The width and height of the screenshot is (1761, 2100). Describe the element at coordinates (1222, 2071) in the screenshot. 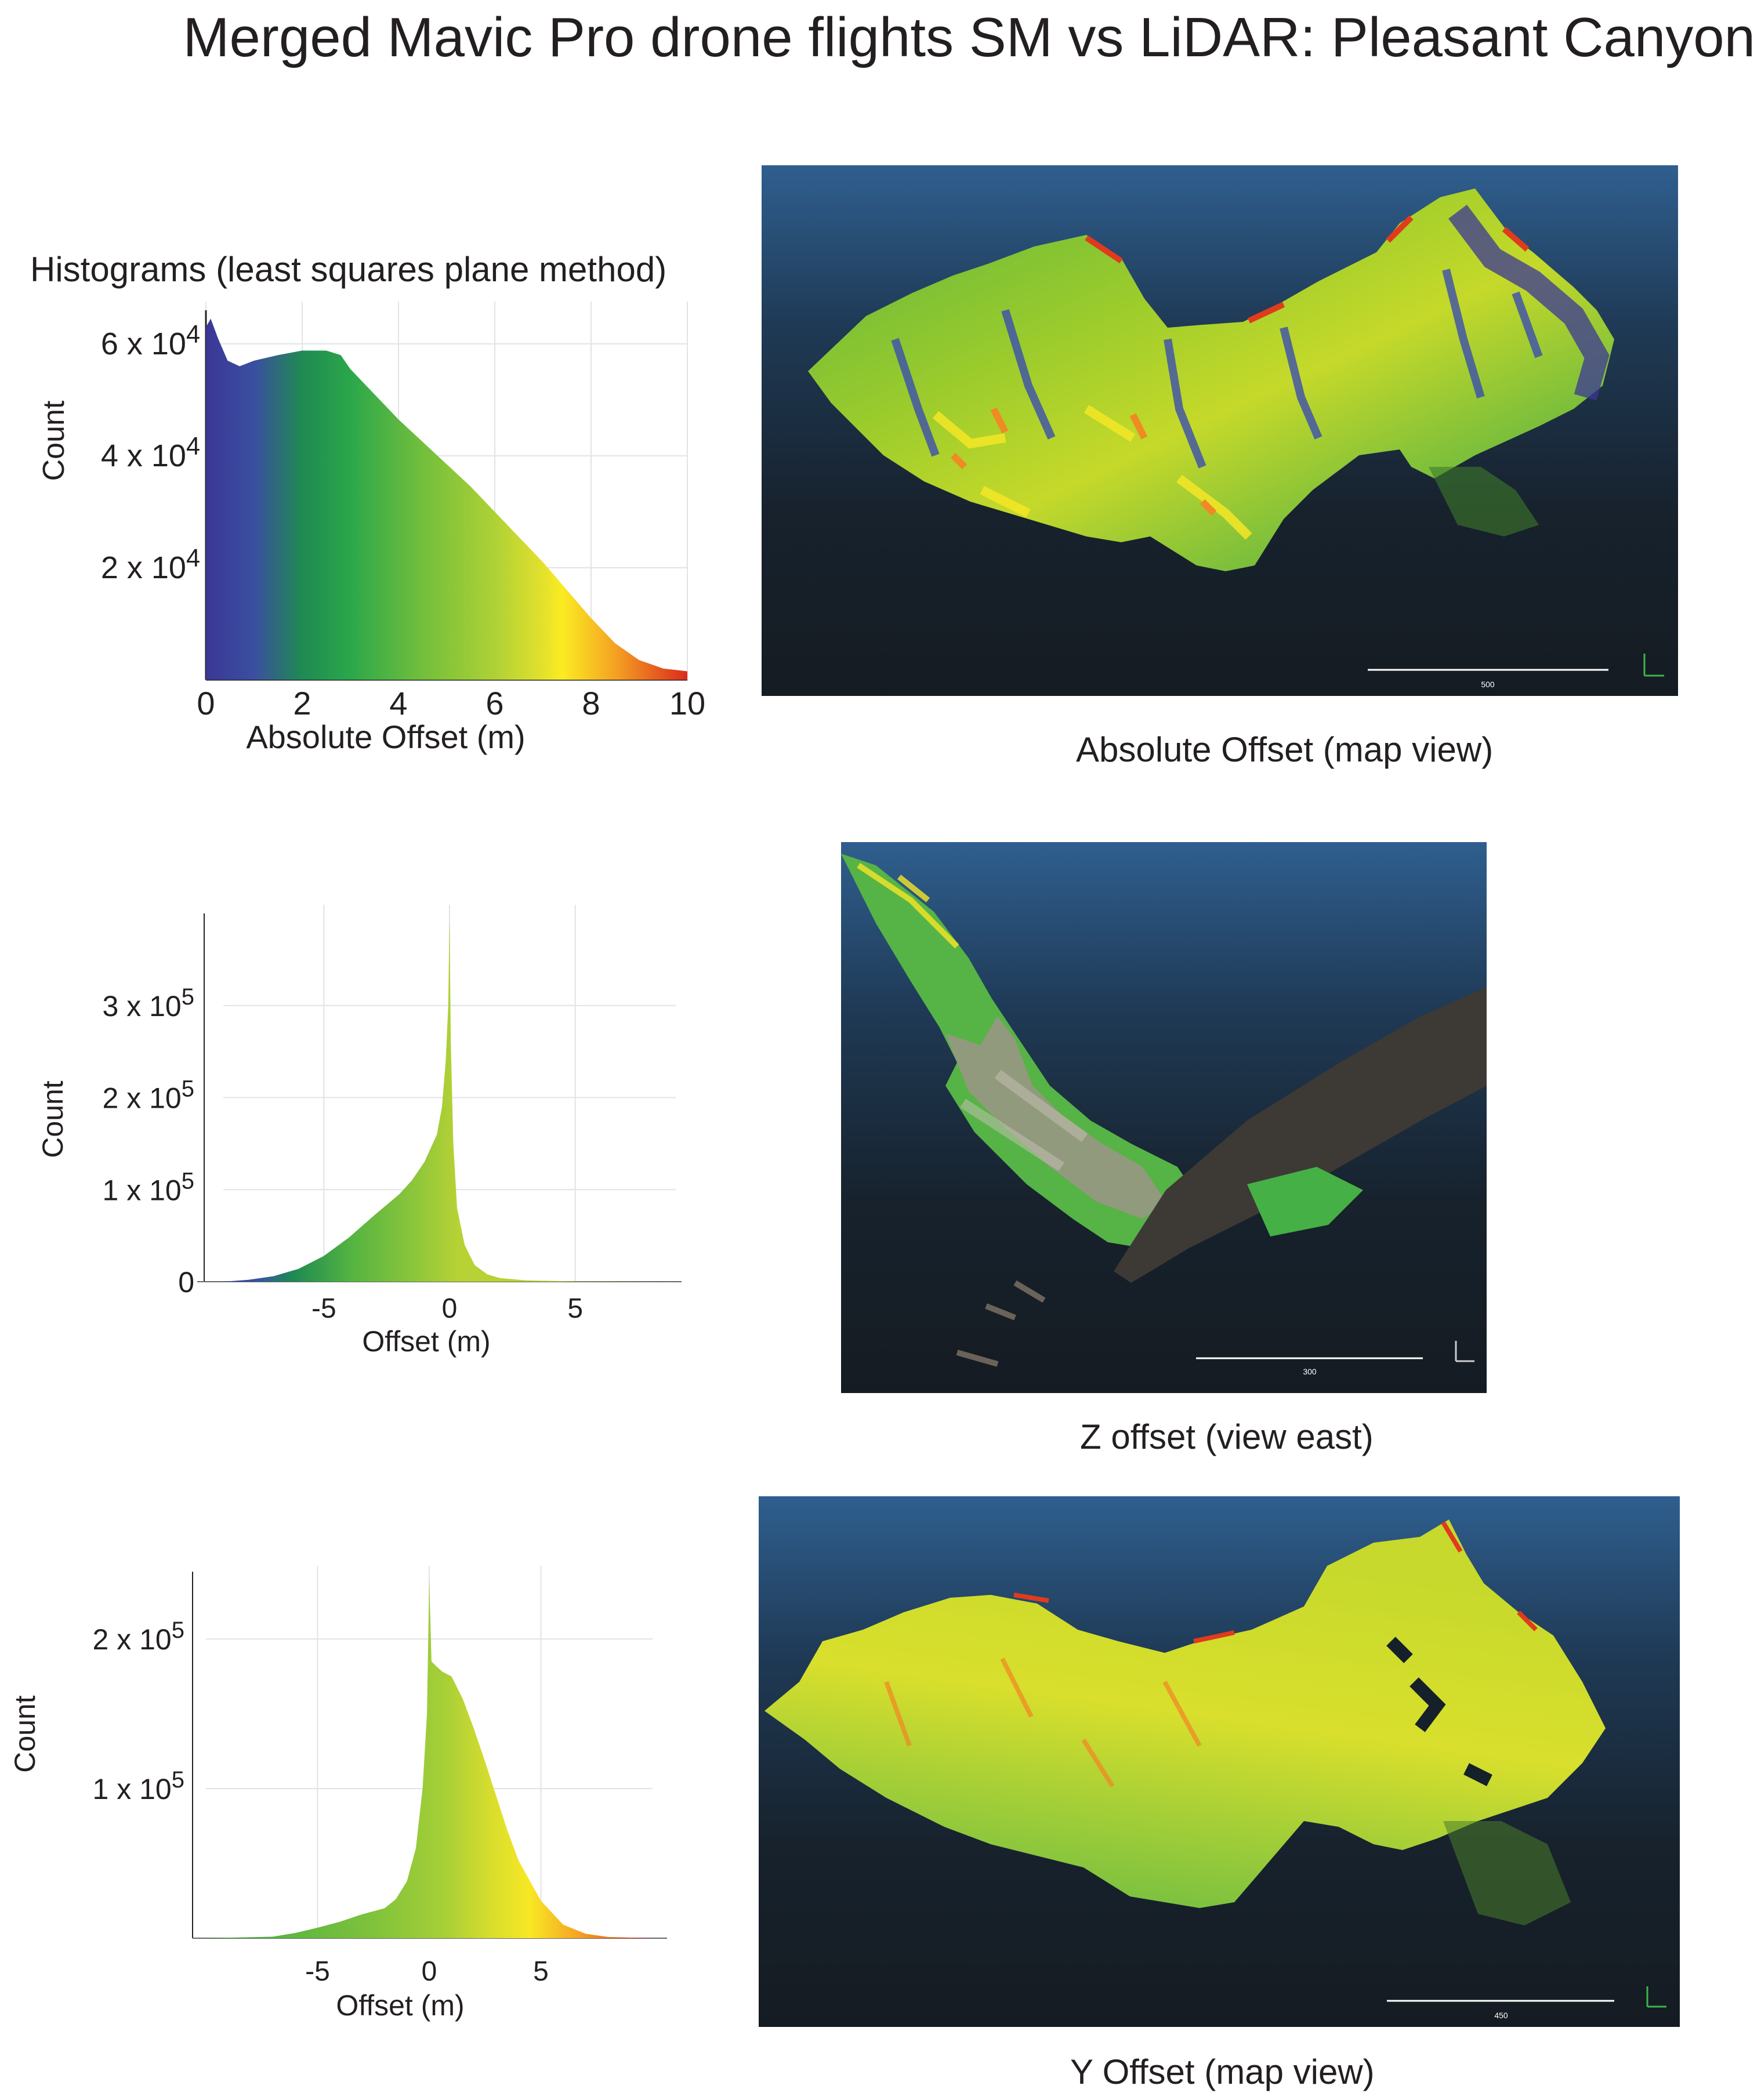

I see `y-offset-caption: Y Offset (map view)` at that location.